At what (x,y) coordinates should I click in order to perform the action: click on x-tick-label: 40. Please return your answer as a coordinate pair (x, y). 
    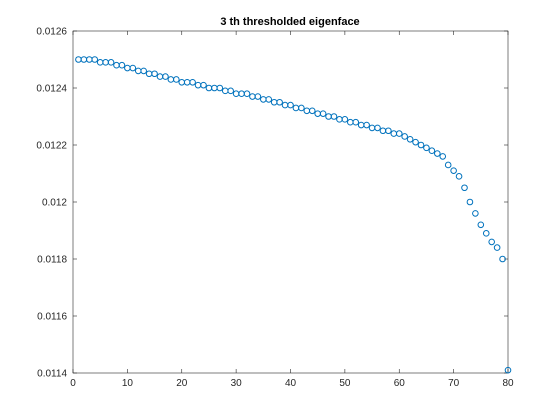
    Looking at the image, I should click on (291, 383).